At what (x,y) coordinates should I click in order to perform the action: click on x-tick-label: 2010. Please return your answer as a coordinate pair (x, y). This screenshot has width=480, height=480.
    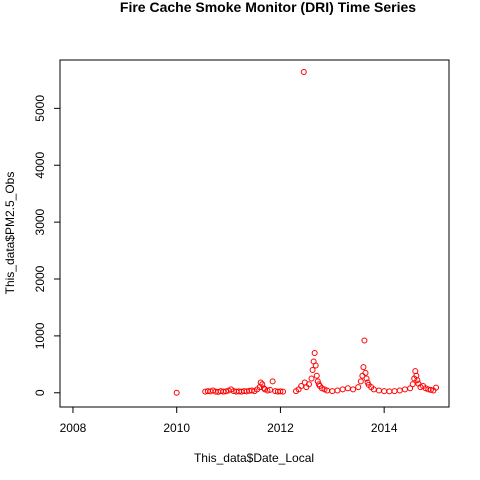
    Looking at the image, I should click on (176, 428).